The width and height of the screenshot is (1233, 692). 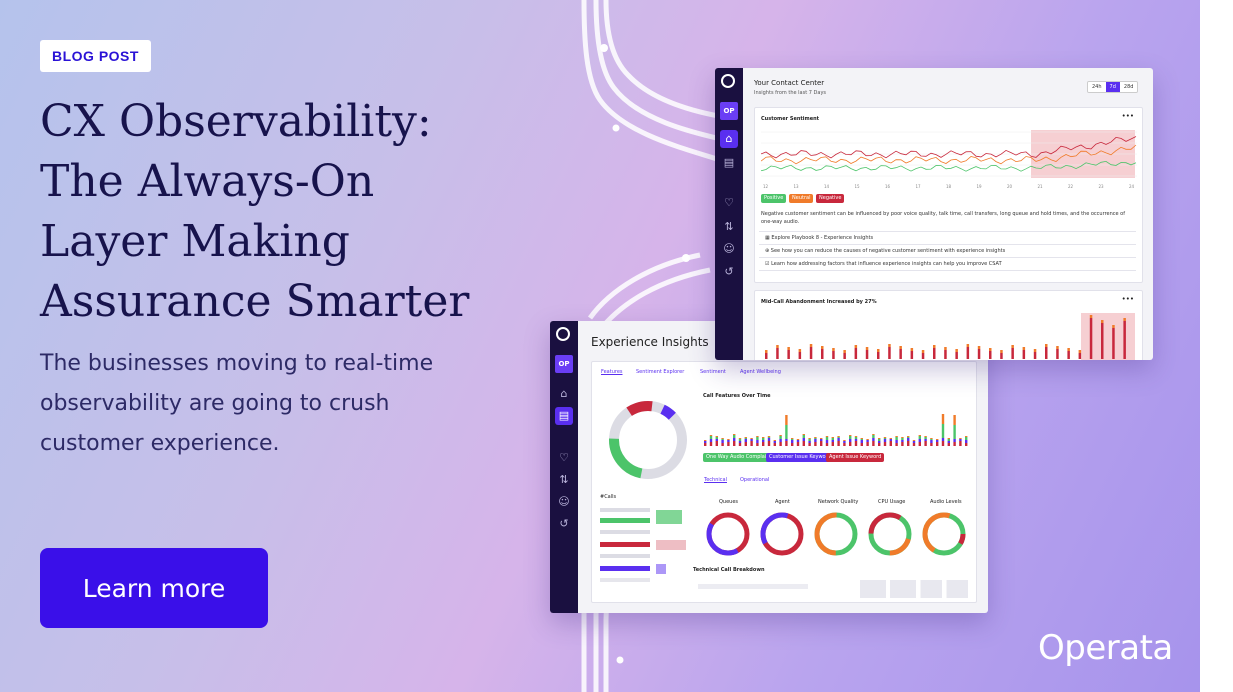 I want to click on tab-technical: Technical, so click(x=715, y=480).